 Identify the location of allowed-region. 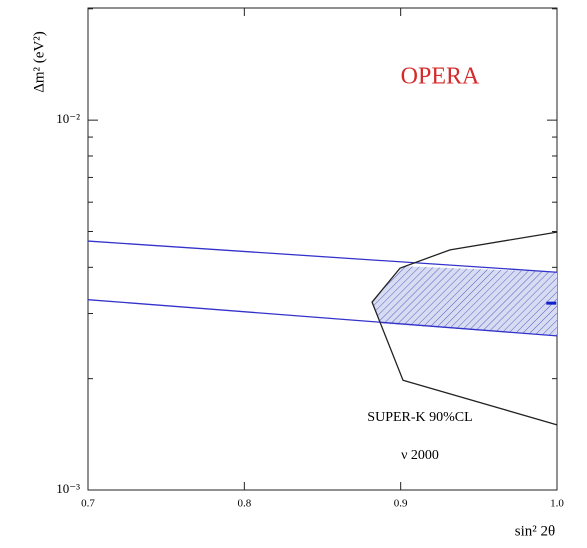
(464, 301).